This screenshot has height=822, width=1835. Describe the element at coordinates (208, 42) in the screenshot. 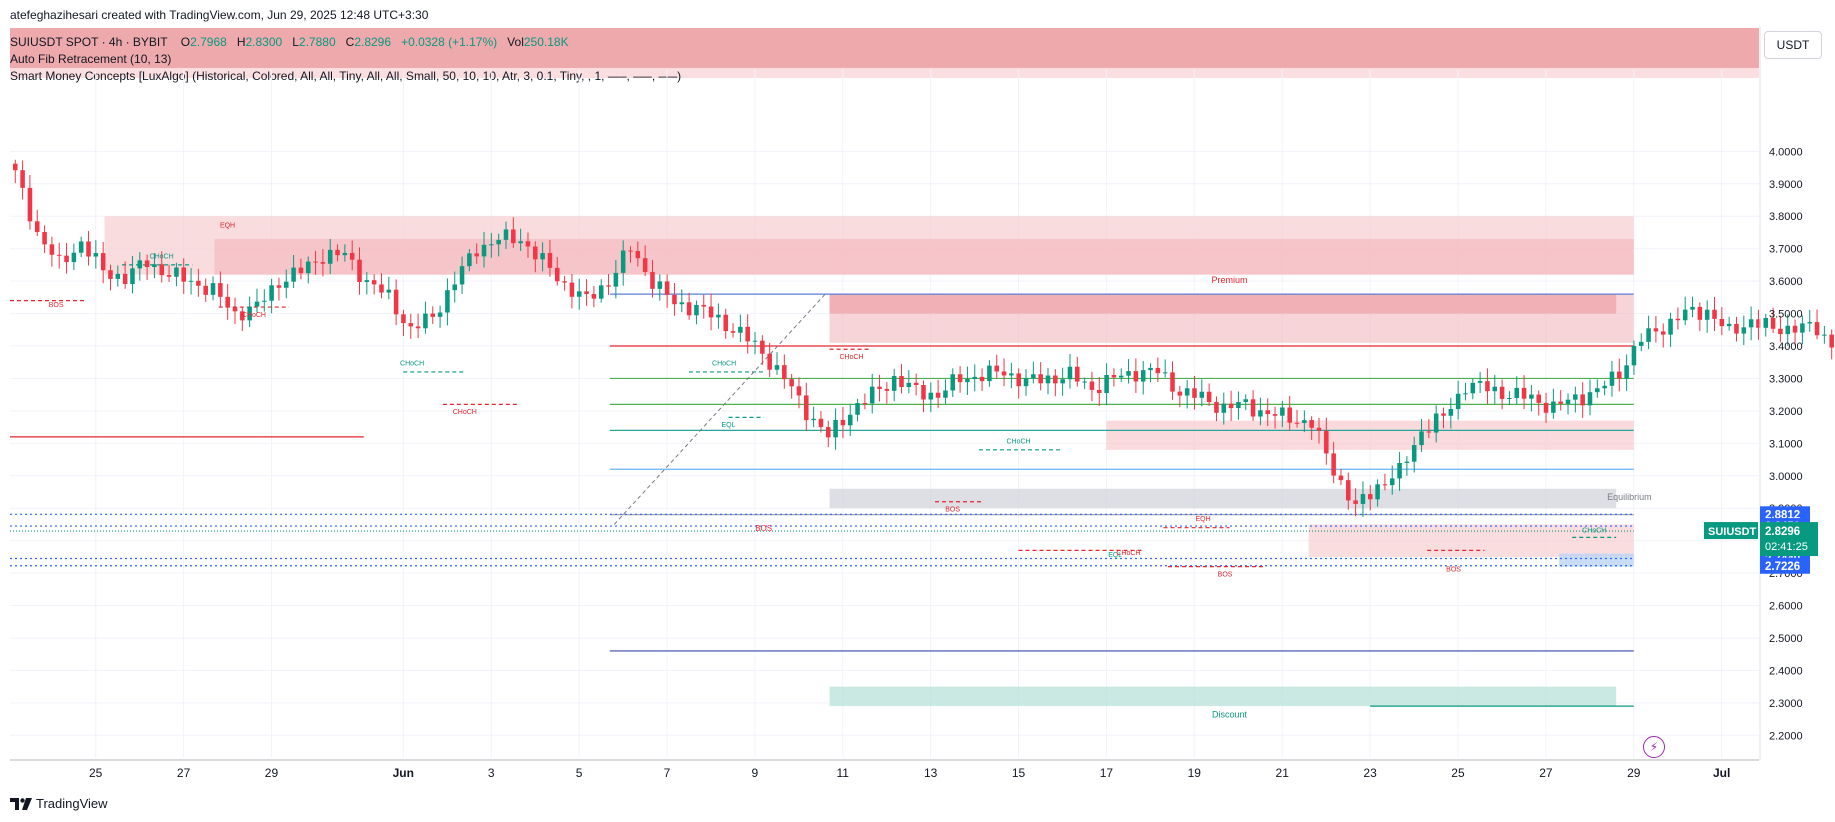

I see `open-value: 2.7968` at that location.